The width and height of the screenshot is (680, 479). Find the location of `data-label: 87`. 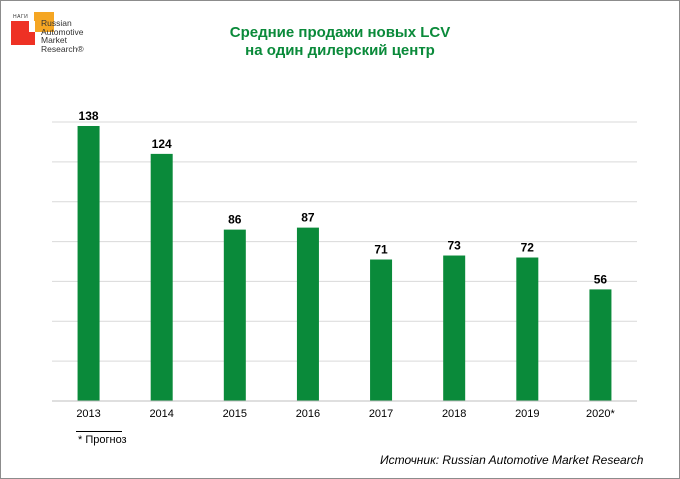

data-label: 87 is located at coordinates (308, 218).